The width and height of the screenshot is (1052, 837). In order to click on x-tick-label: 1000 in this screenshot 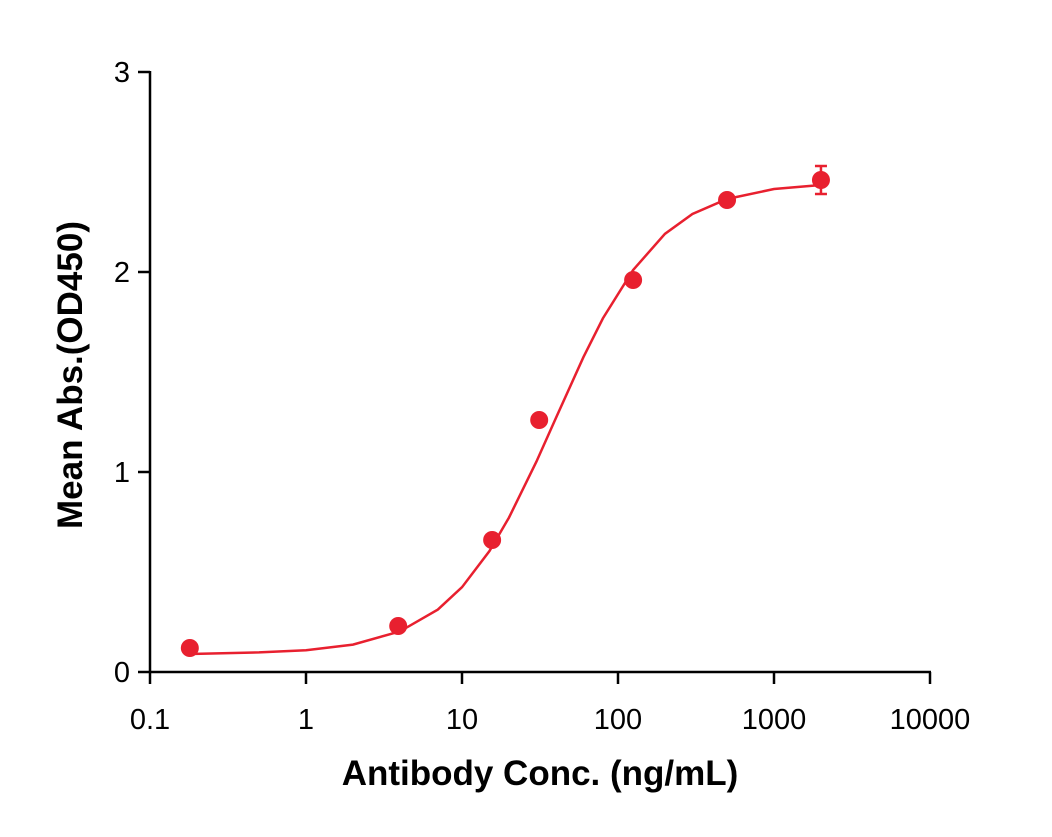, I will do `click(774, 720)`.